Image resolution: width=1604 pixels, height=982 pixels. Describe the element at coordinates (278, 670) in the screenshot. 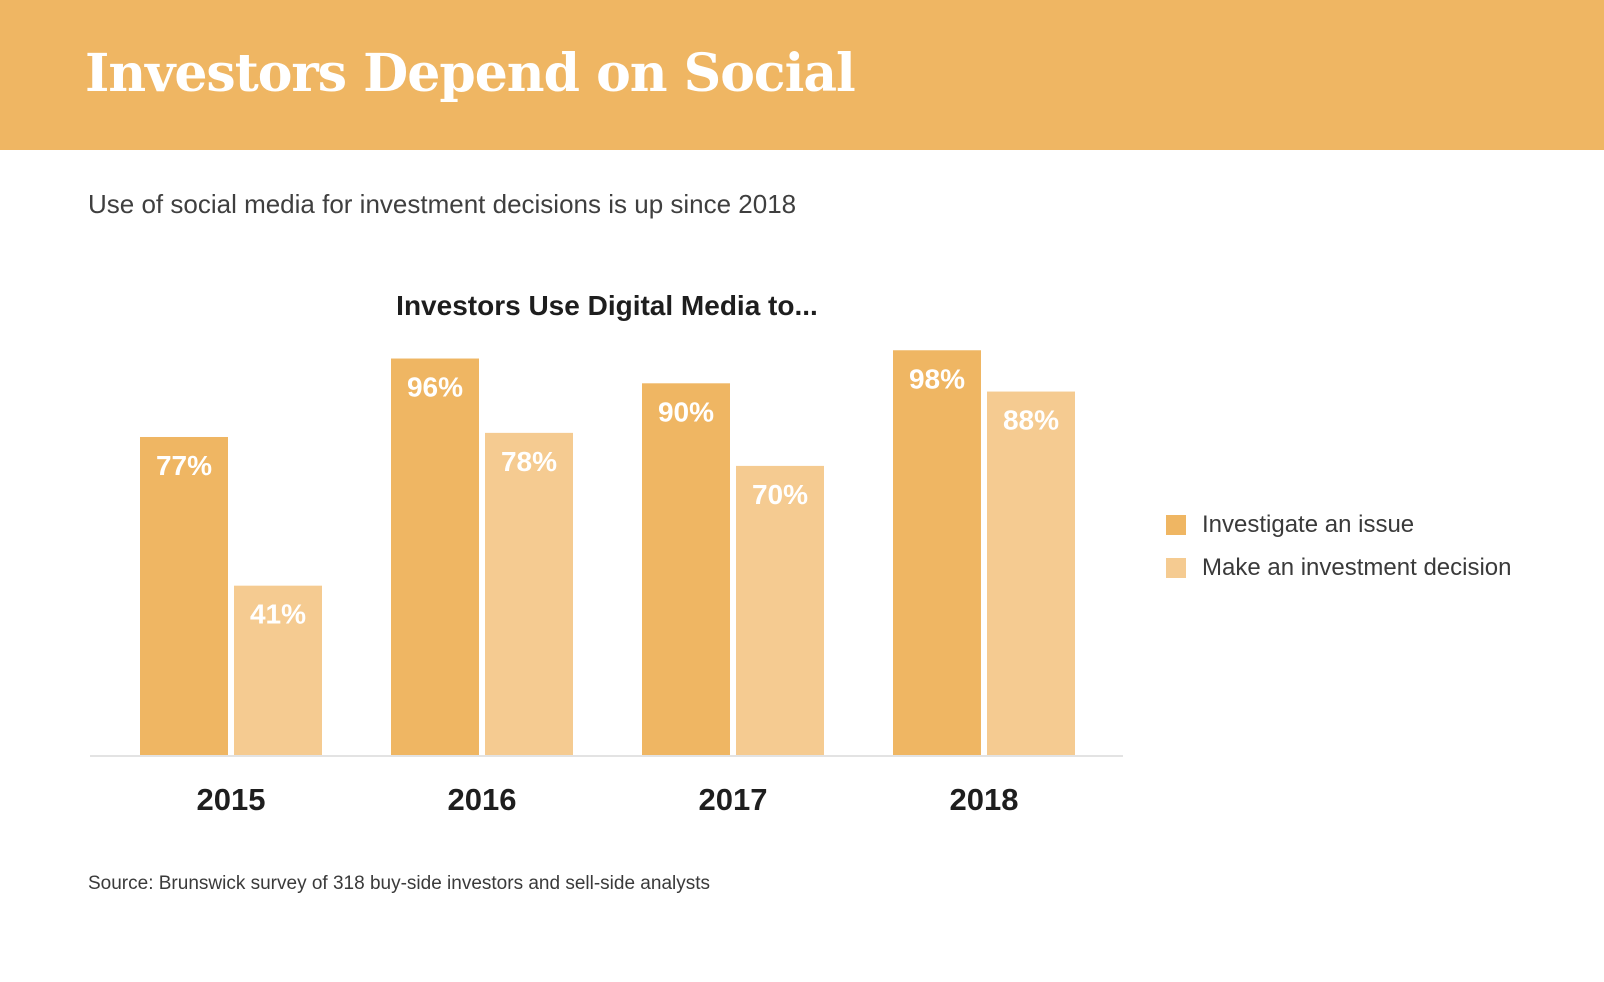

I see `bar-make-an-investment-decision-2015` at that location.